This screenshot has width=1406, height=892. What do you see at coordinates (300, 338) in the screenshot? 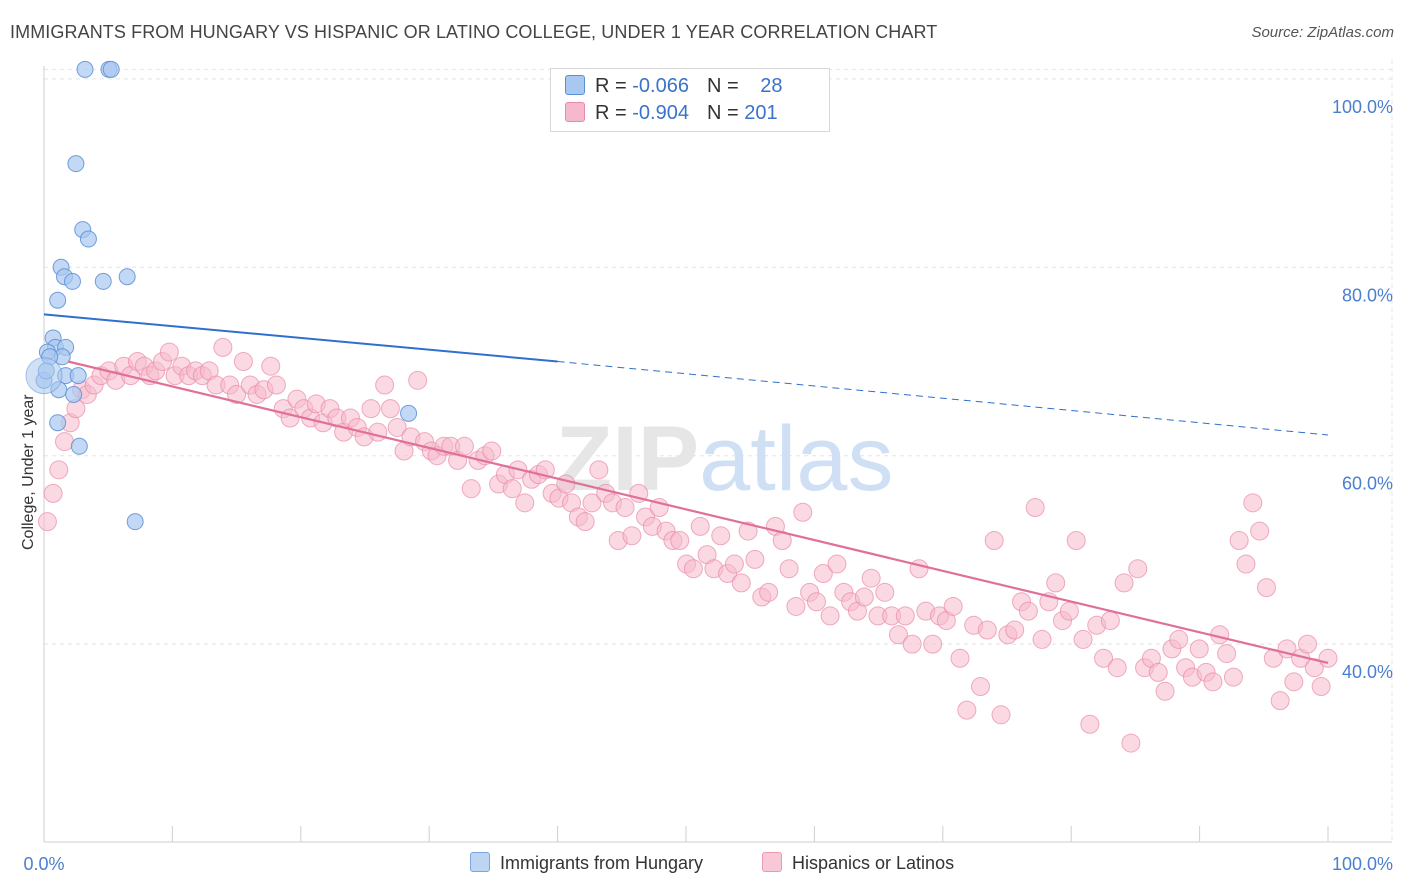
I see `hungary-trend-line` at bounding box center [300, 338].